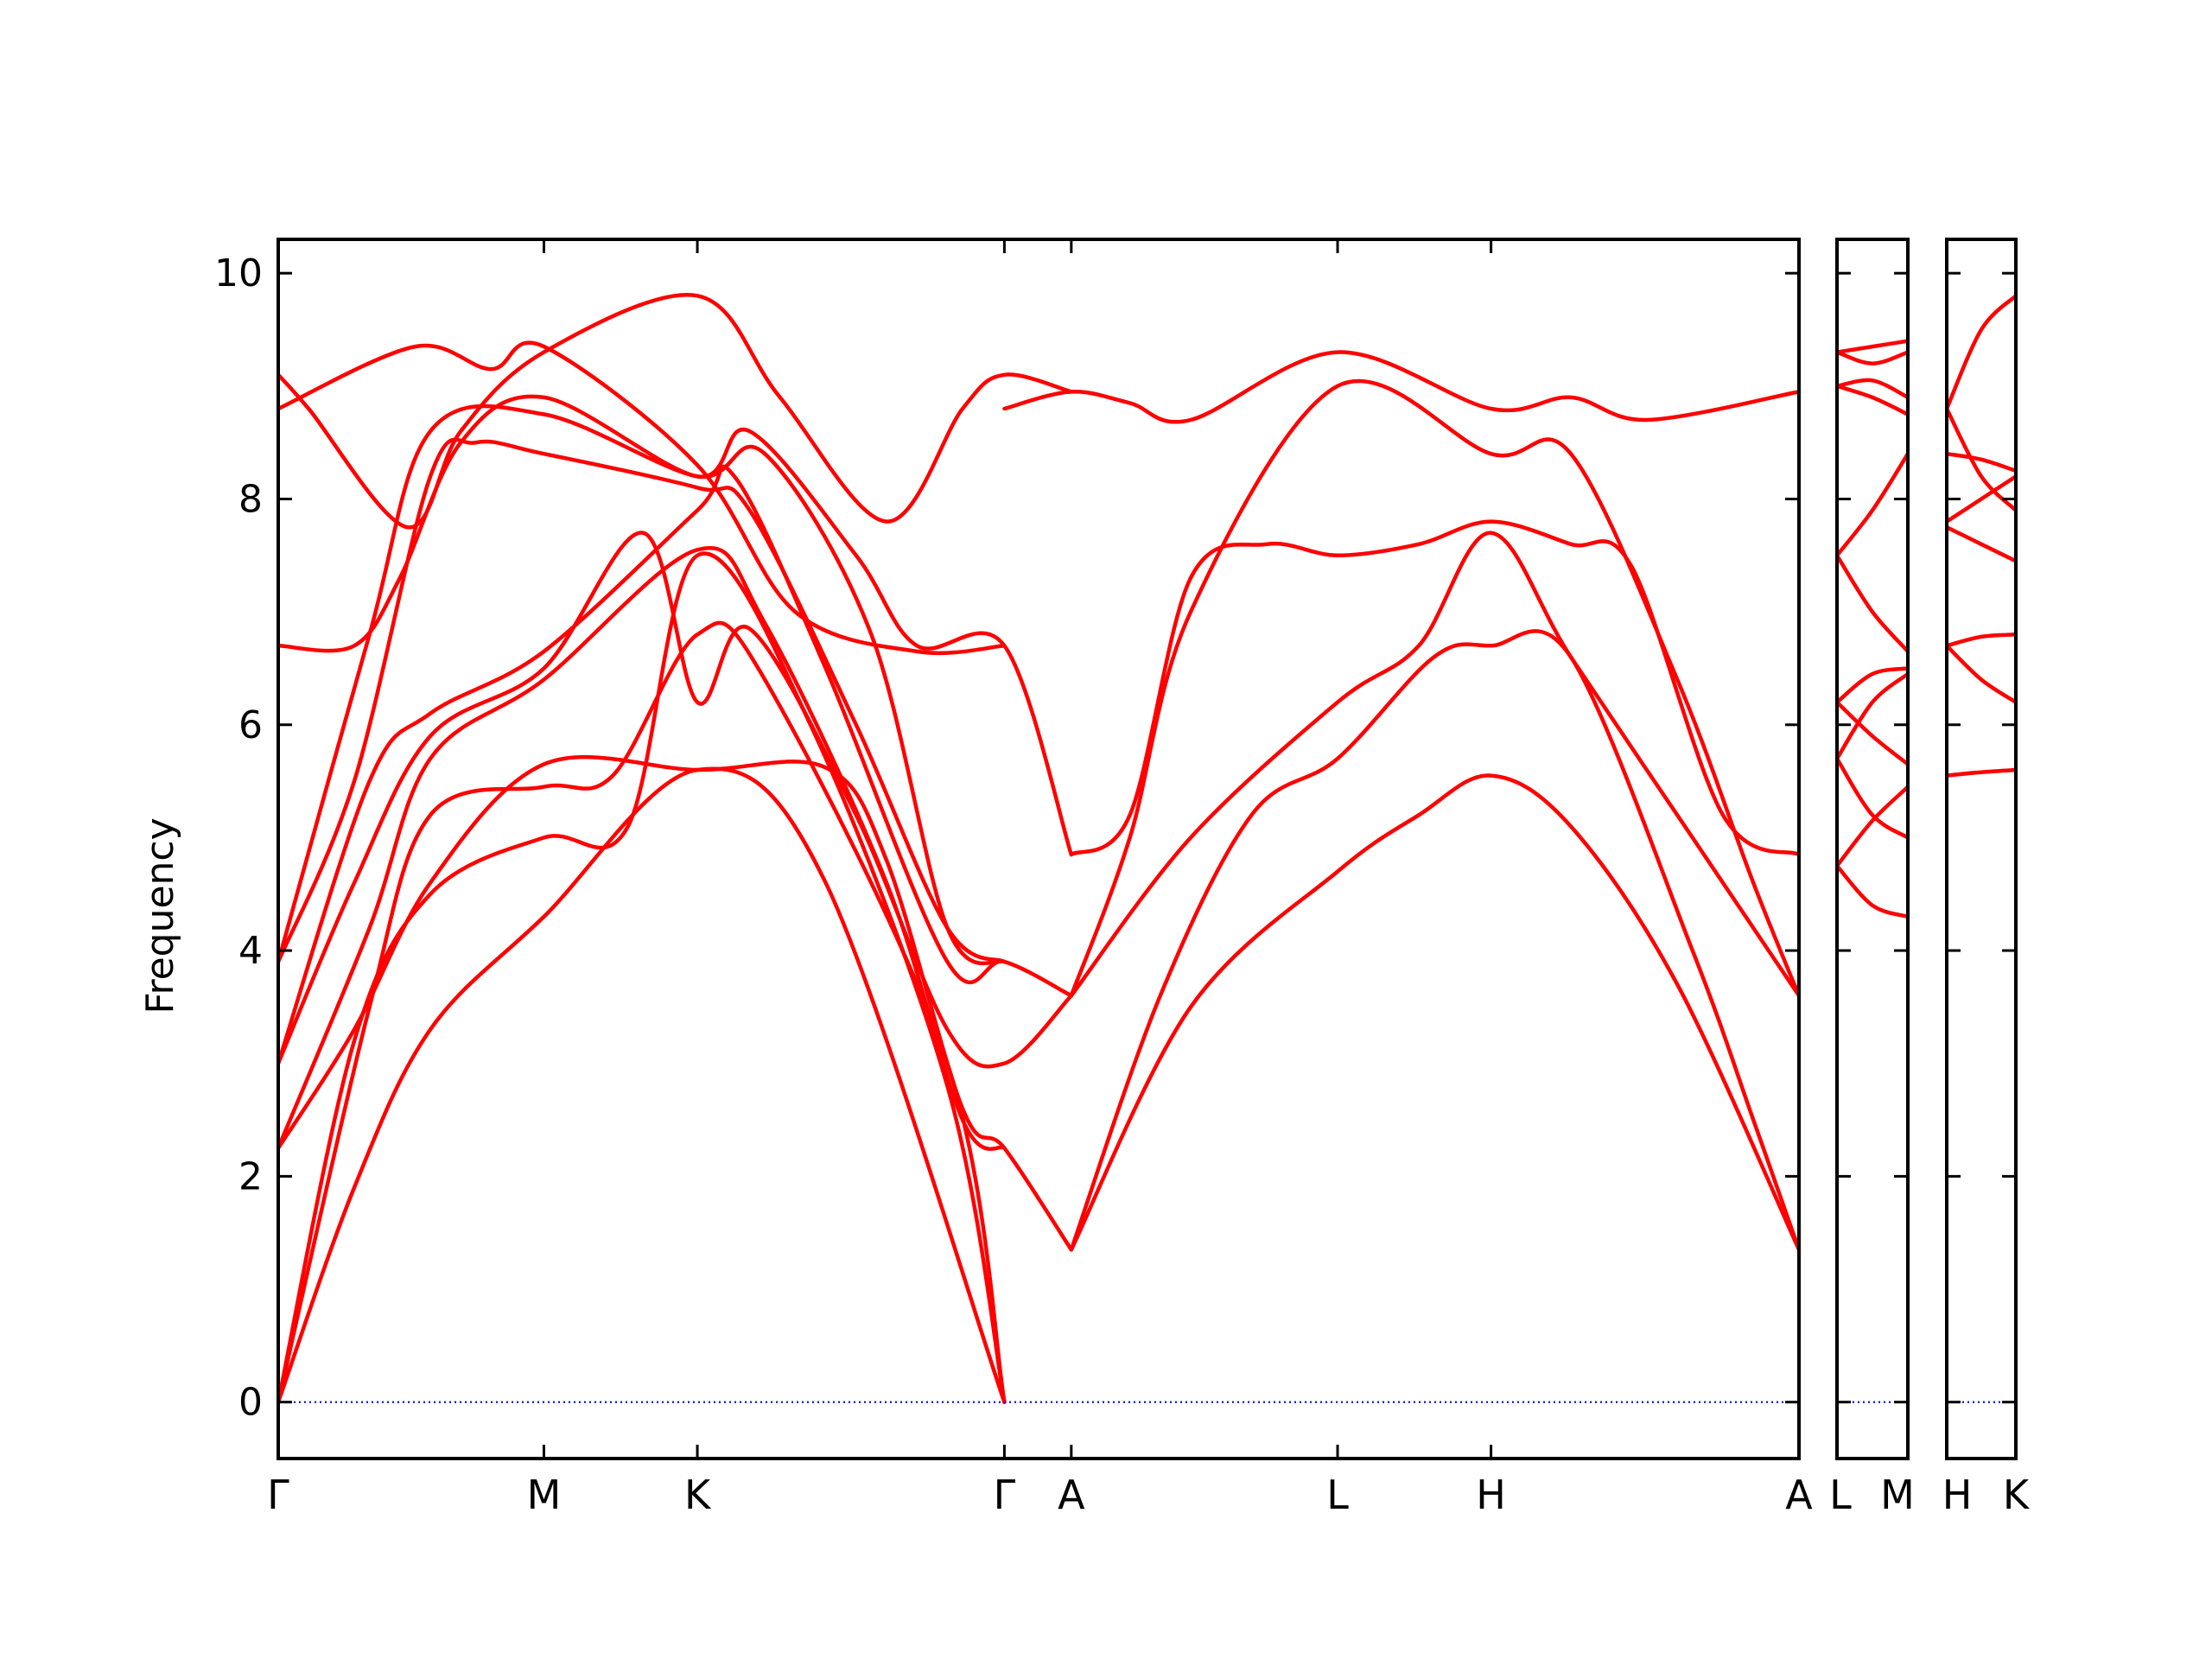 The width and height of the screenshot is (2212, 1659). Describe the element at coordinates (250, 725) in the screenshot. I see `y-tick-label: 6` at that location.